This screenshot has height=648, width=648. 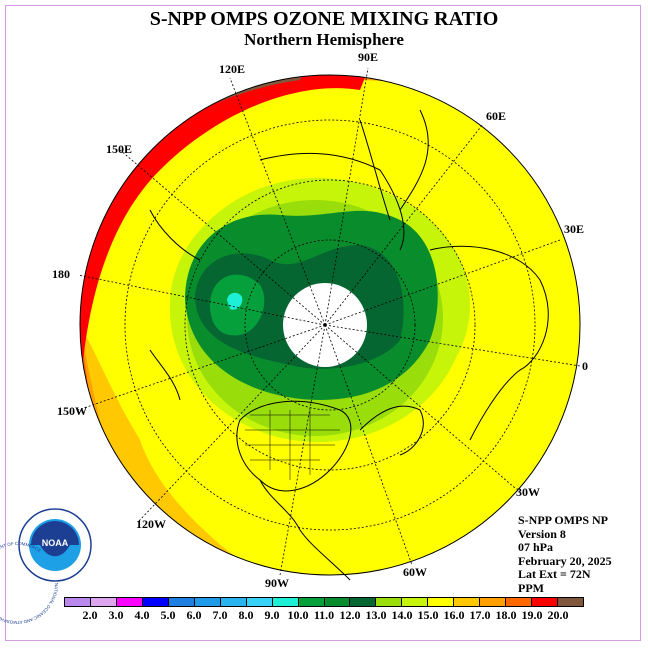 I want to click on colorbar-label: 13.0, so click(x=376, y=615).